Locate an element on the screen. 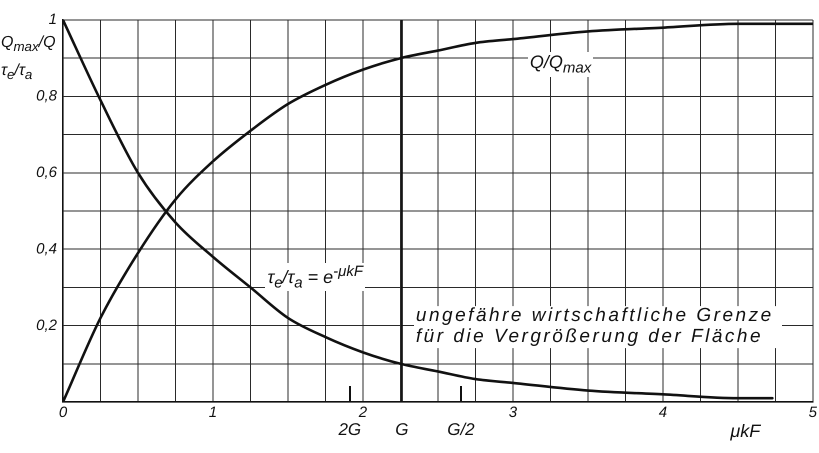 Image resolution: width=819 pixels, height=453 pixels. text: G/2 is located at coordinates (461, 430).